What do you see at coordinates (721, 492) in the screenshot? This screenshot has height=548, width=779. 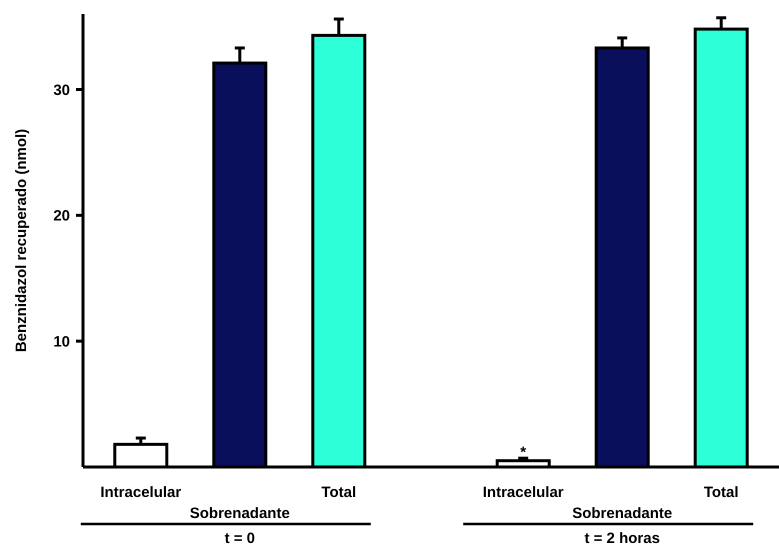 I see `text: Total` at bounding box center [721, 492].